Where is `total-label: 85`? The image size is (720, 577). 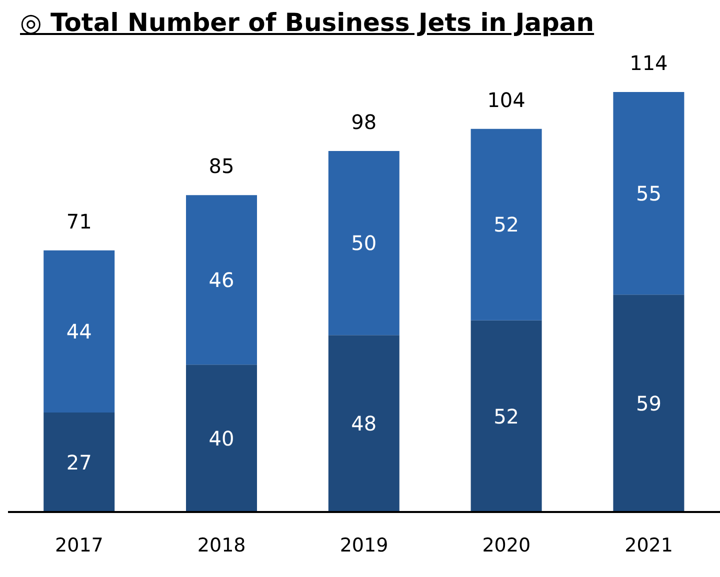
total-label: 85 is located at coordinates (221, 166).